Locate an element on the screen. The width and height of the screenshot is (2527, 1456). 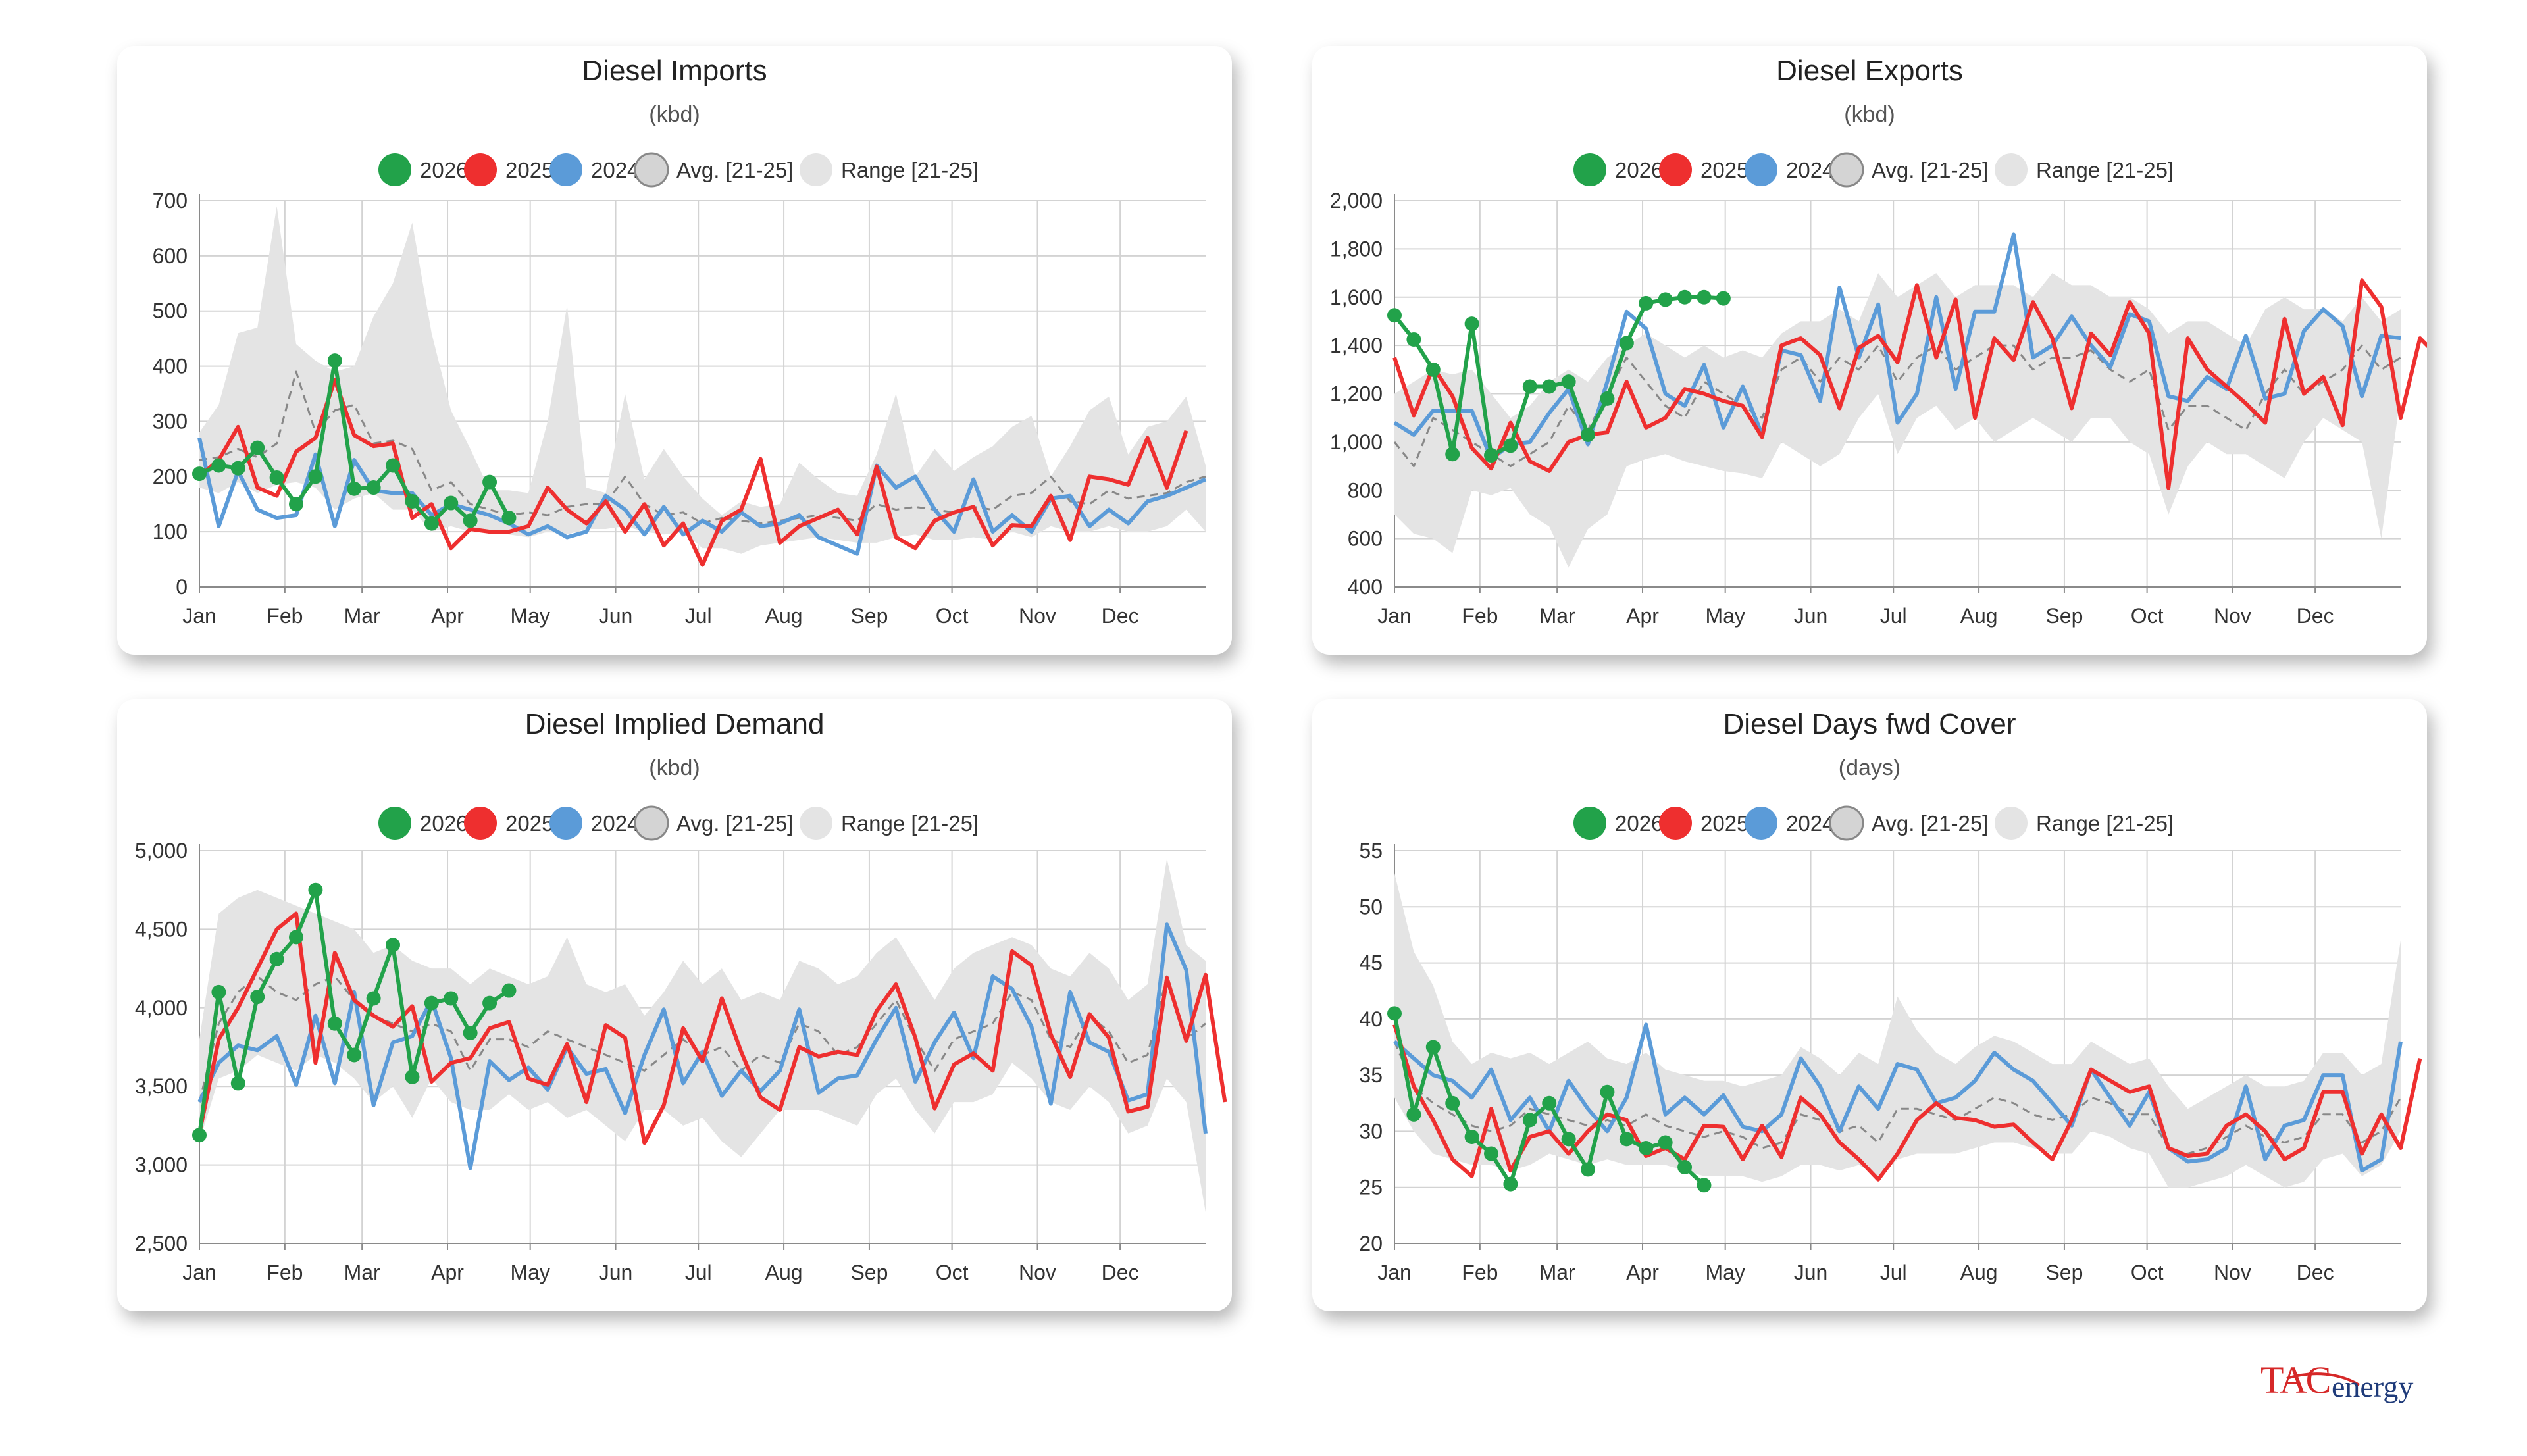
chart-subtitle: (days) is located at coordinates (1870, 767).